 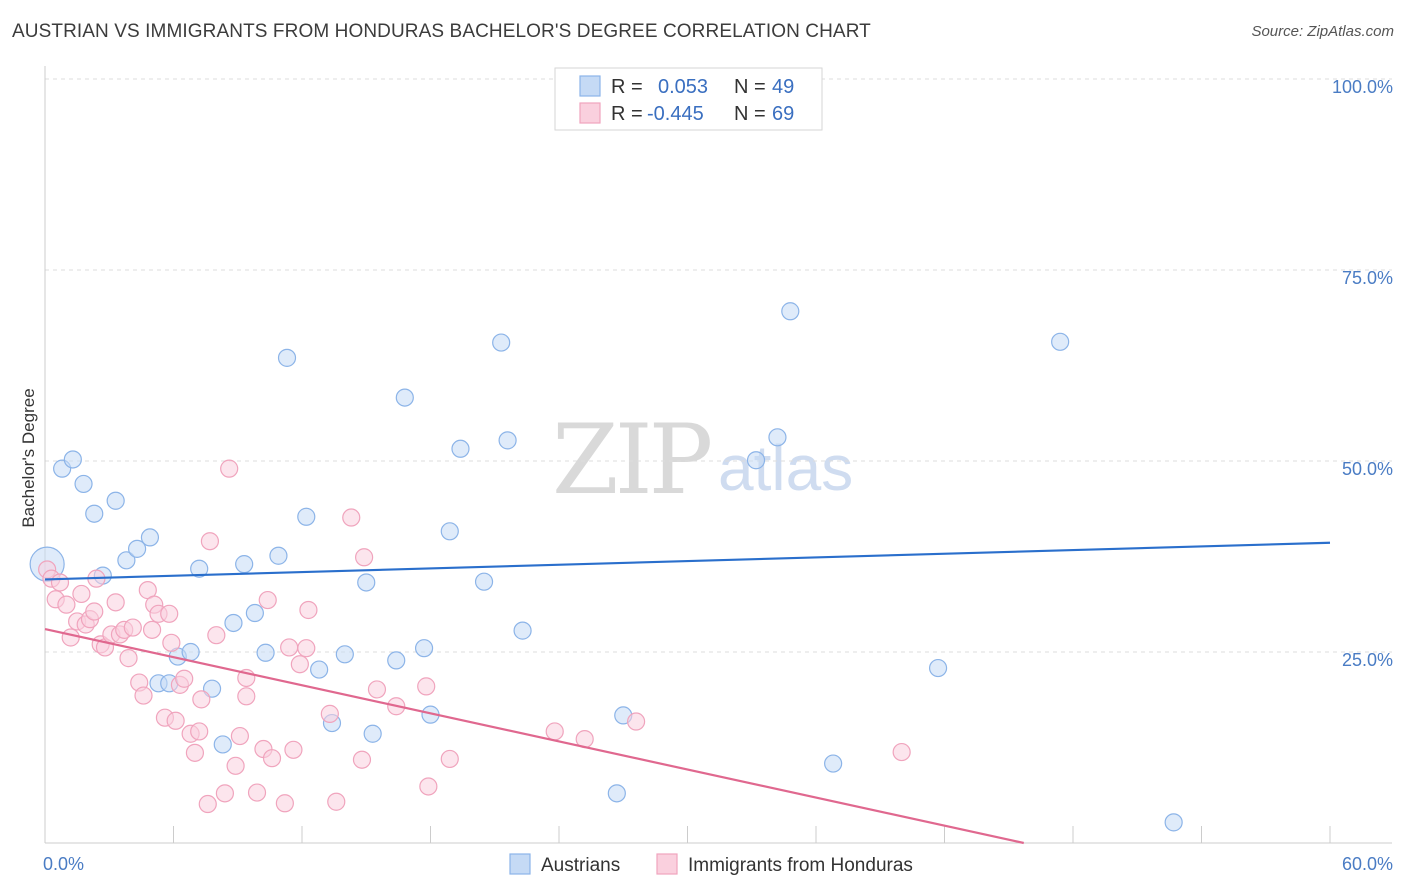 What do you see at coordinates (590, 86) in the screenshot?
I see `legend-swatch-austrians` at bounding box center [590, 86].